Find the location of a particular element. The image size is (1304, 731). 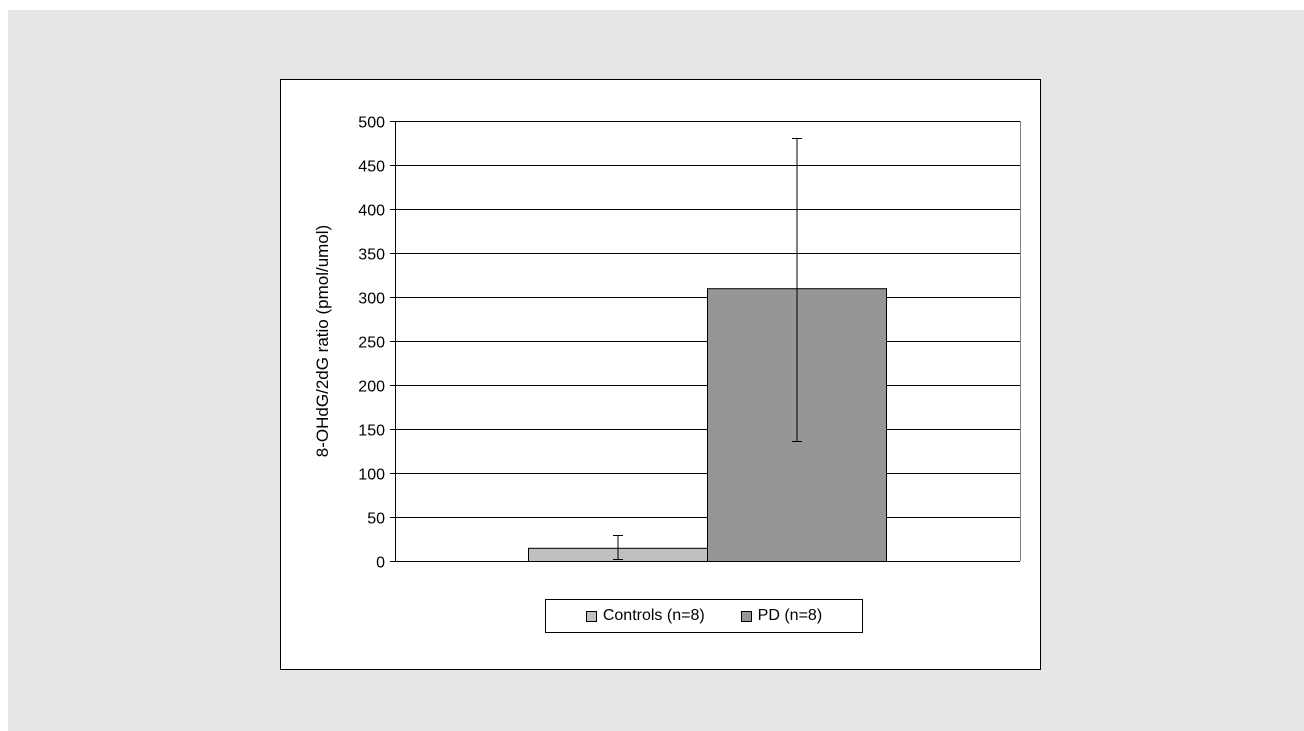

legend-label-pd: PD (n=8) is located at coordinates (790, 615).